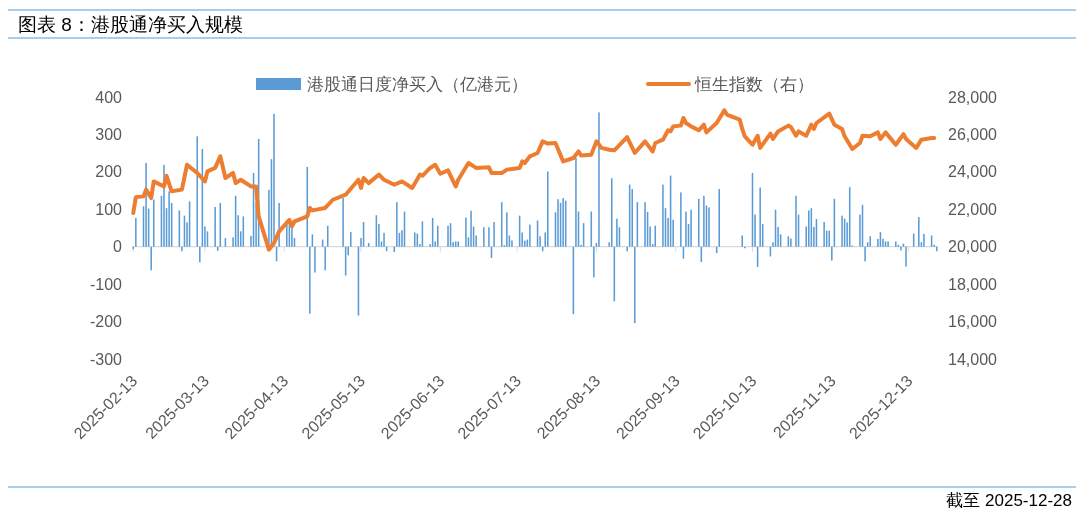 This screenshot has height=514, width=1080. What do you see at coordinates (973, 134) in the screenshot?
I see `y2-tick-label: 26,000` at bounding box center [973, 134].